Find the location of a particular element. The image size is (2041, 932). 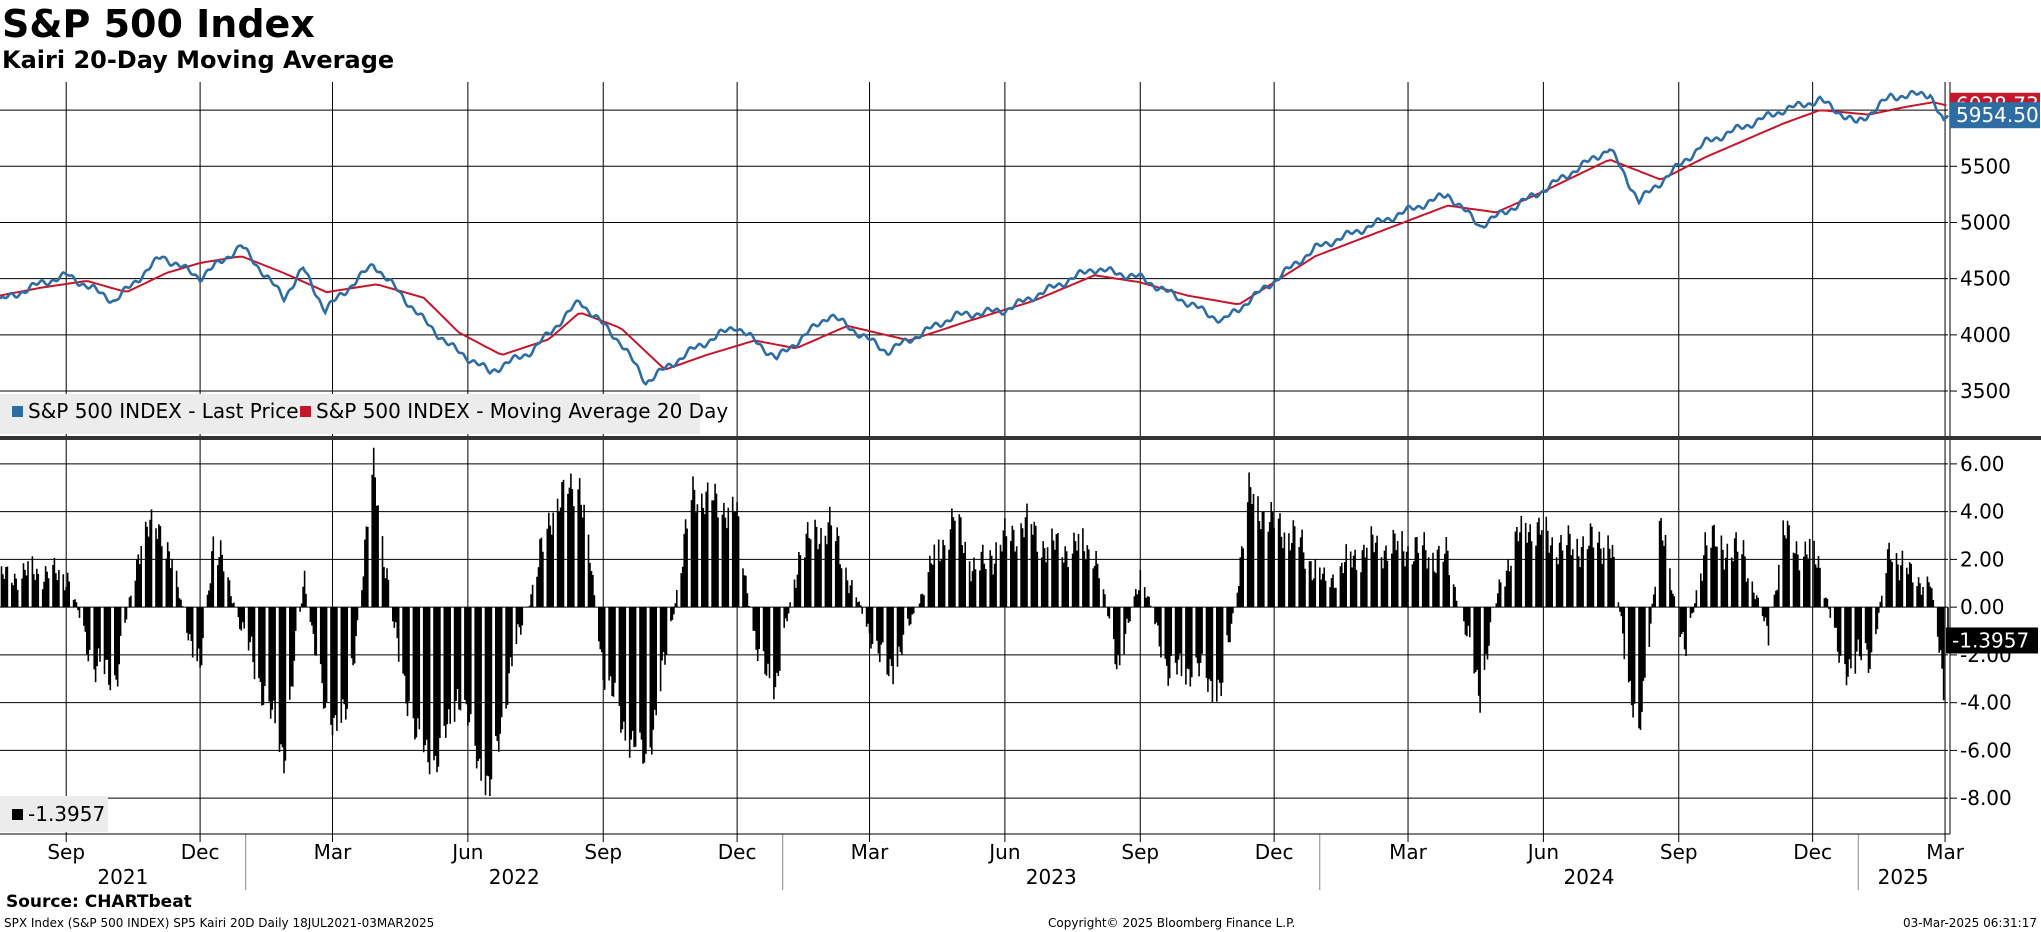

kairi-value-tag is located at coordinates (1992, 640).